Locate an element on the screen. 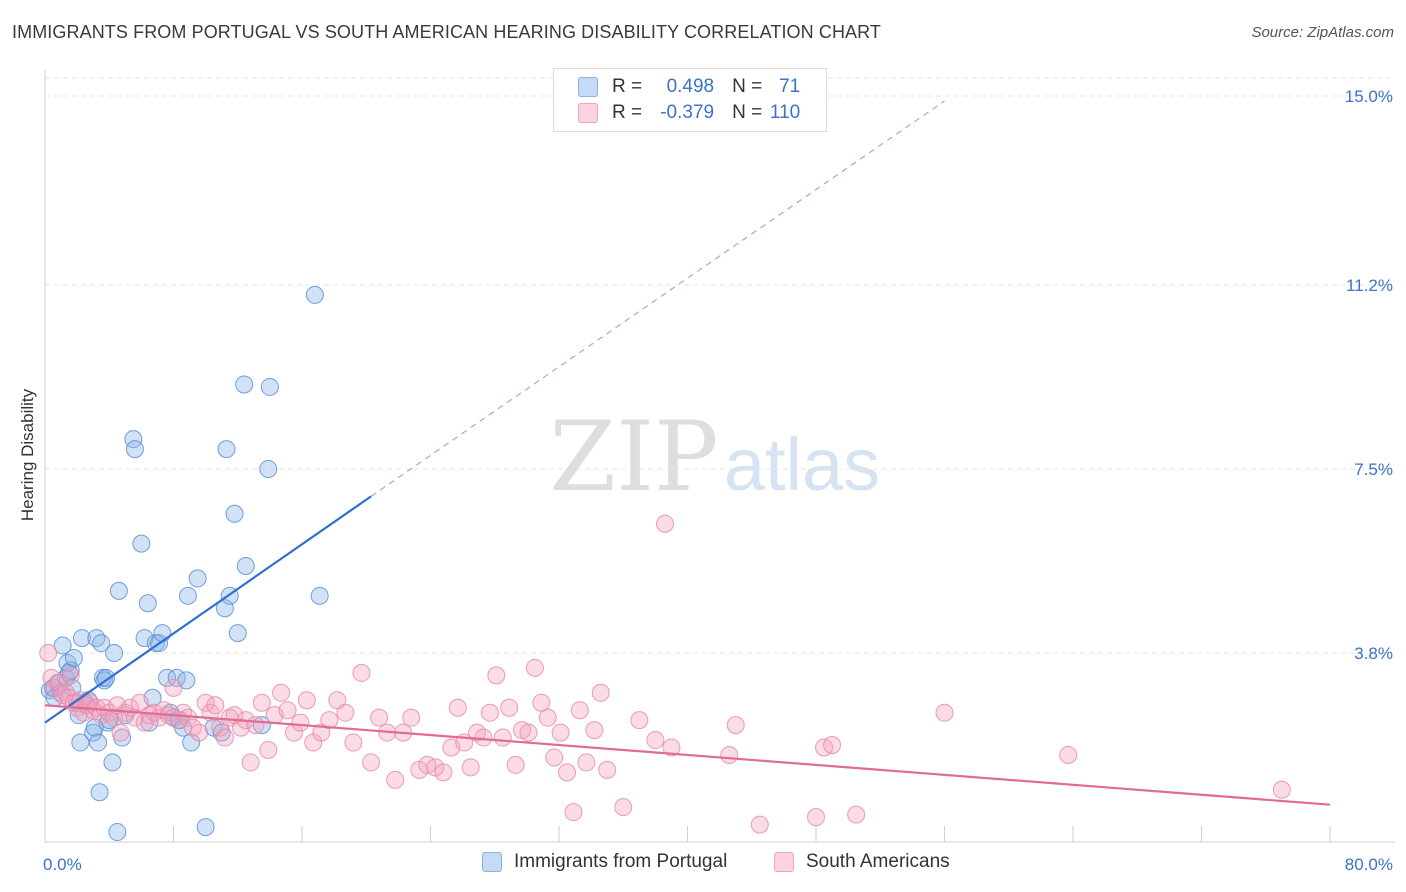 The image size is (1406, 892). legend-n-value: 110 is located at coordinates (785, 112).